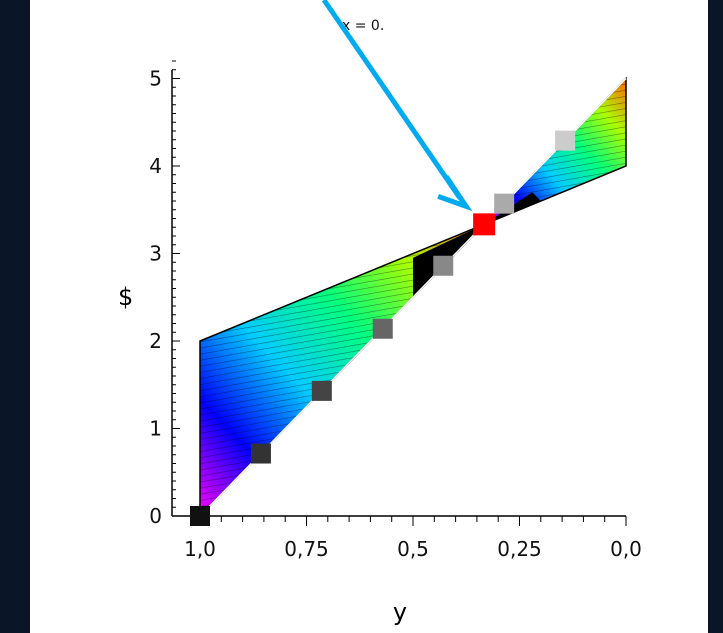 The width and height of the screenshot is (723, 633). Describe the element at coordinates (155, 166) in the screenshot. I see `y-tick-label: 4` at that location.